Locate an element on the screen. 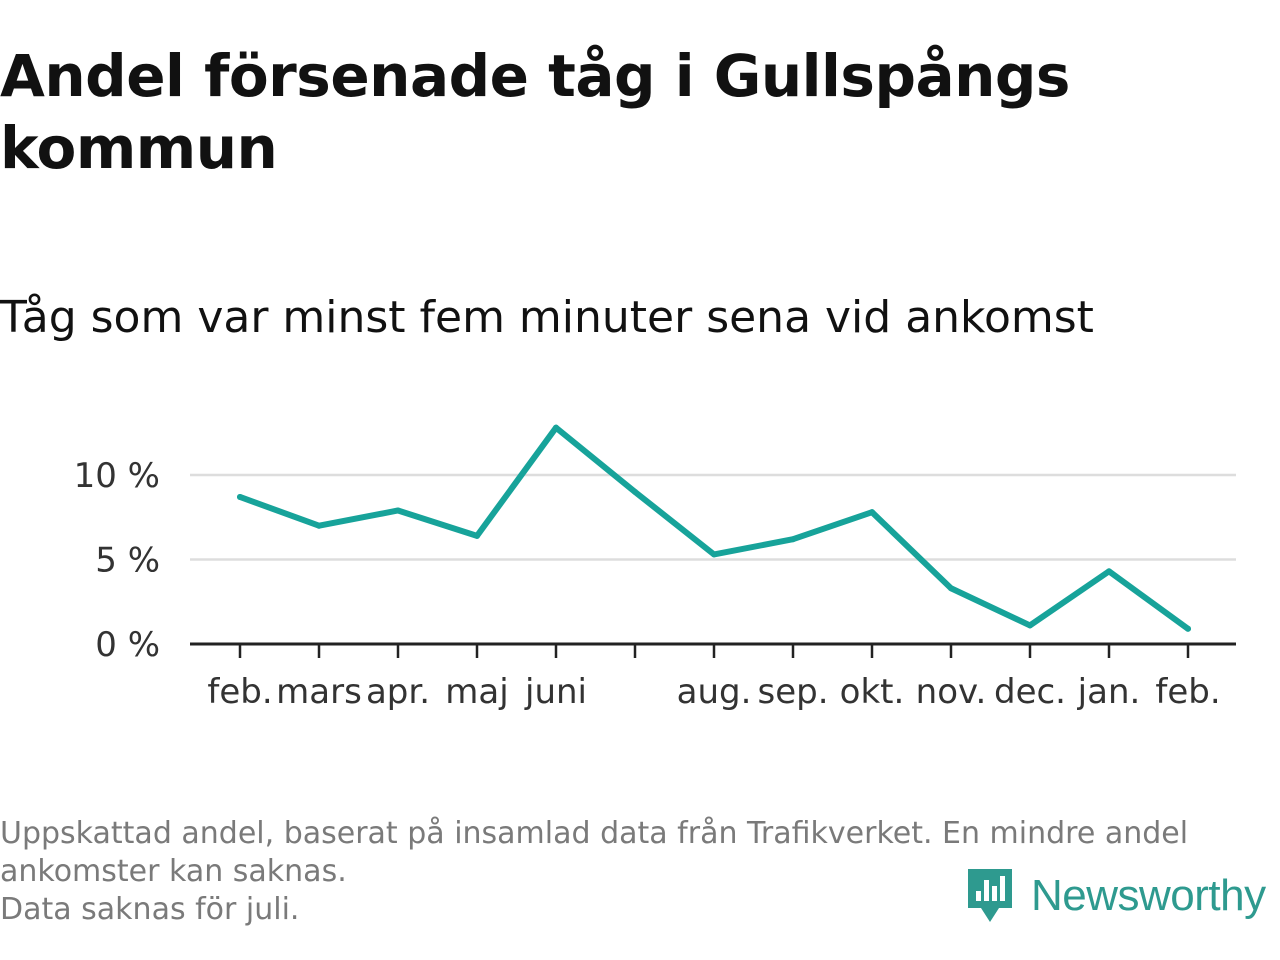  y-tick-label: 5 % is located at coordinates (127, 561).